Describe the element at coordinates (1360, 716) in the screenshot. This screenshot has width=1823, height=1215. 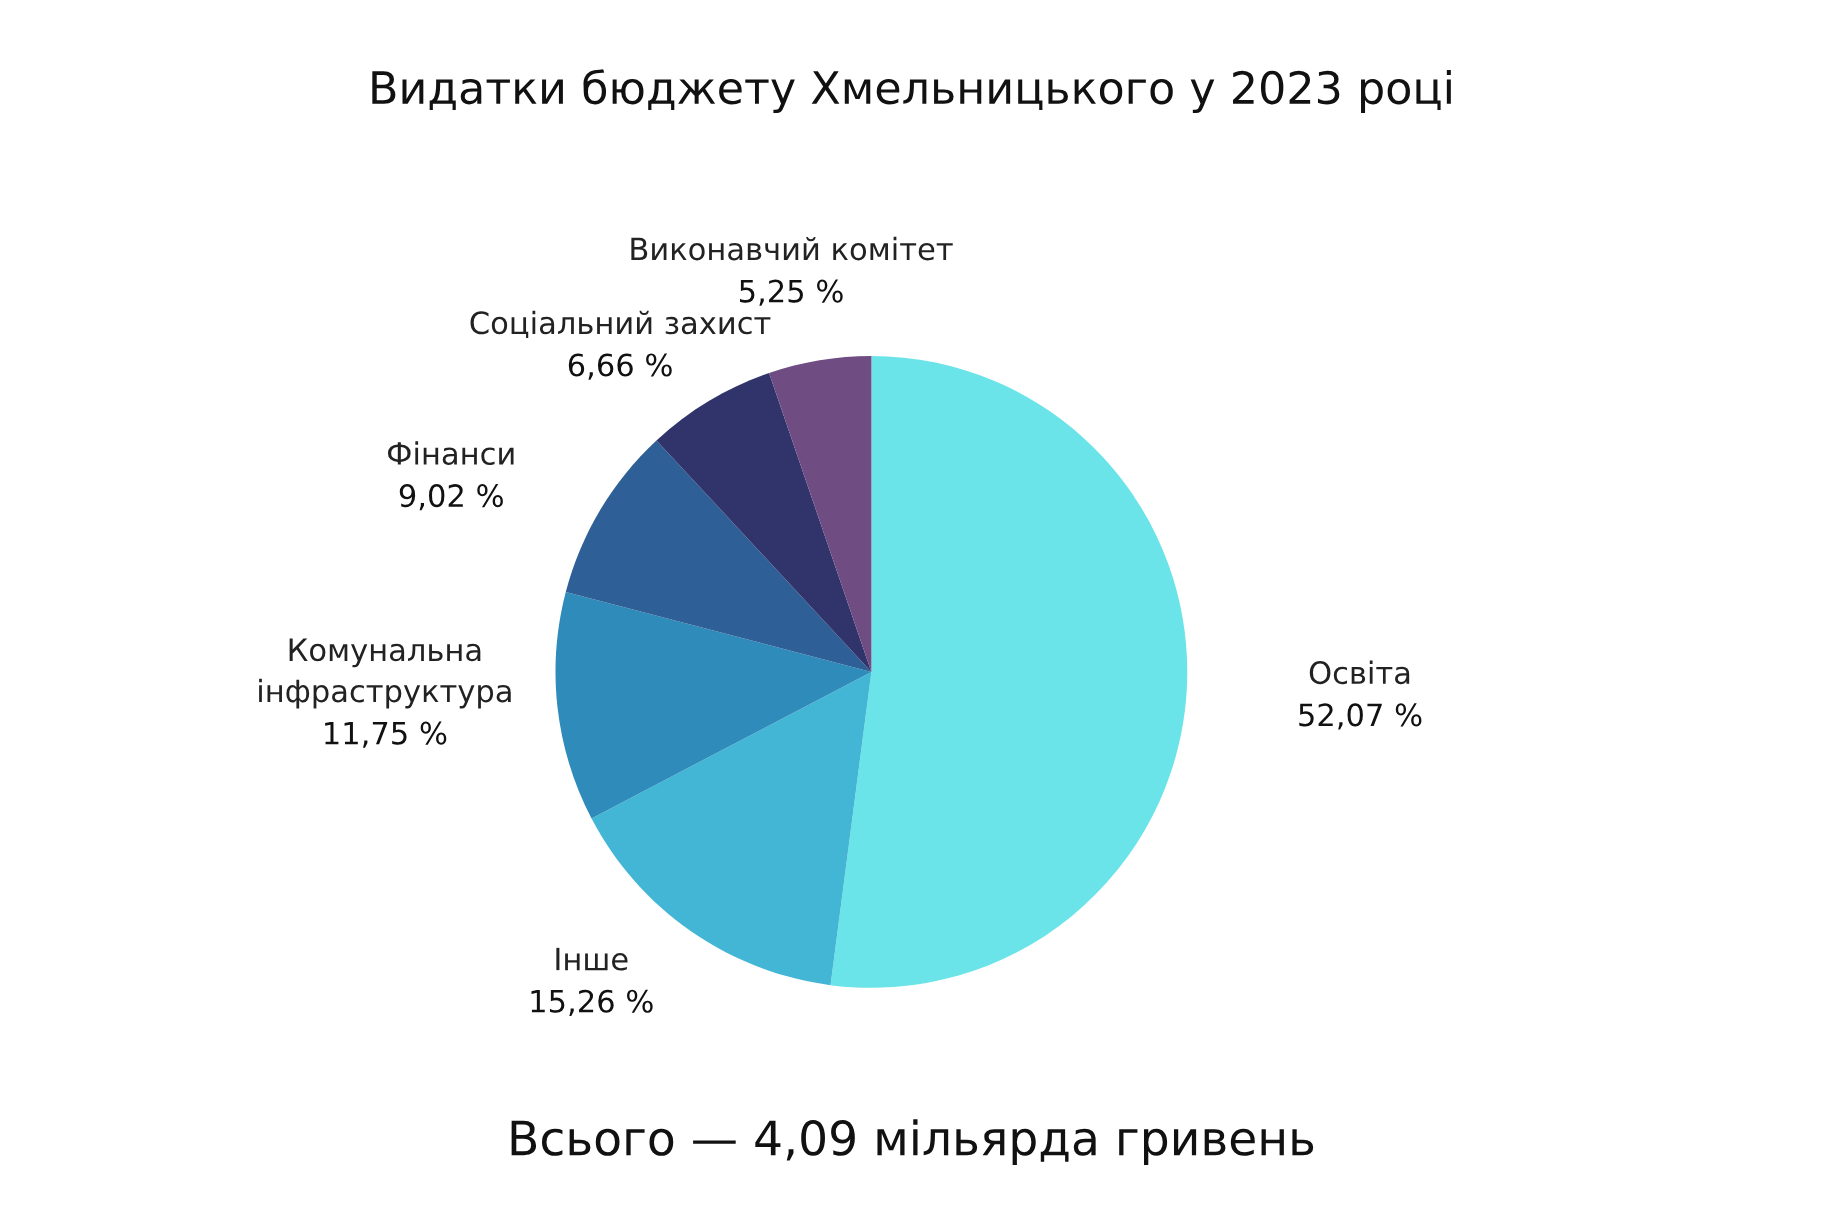
I see `data-label: 52,07 %` at that location.